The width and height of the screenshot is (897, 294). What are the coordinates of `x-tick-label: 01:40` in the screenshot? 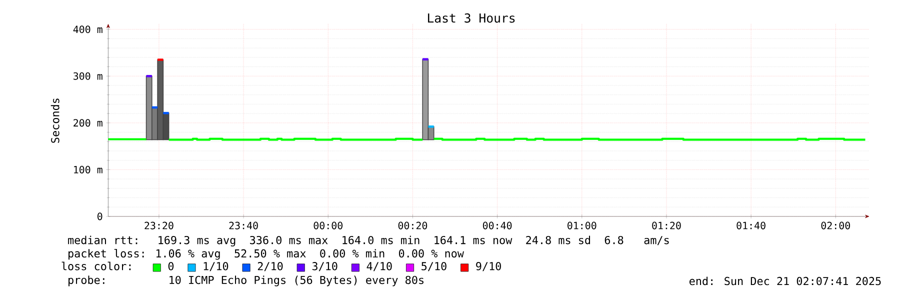 It's located at (751, 226).